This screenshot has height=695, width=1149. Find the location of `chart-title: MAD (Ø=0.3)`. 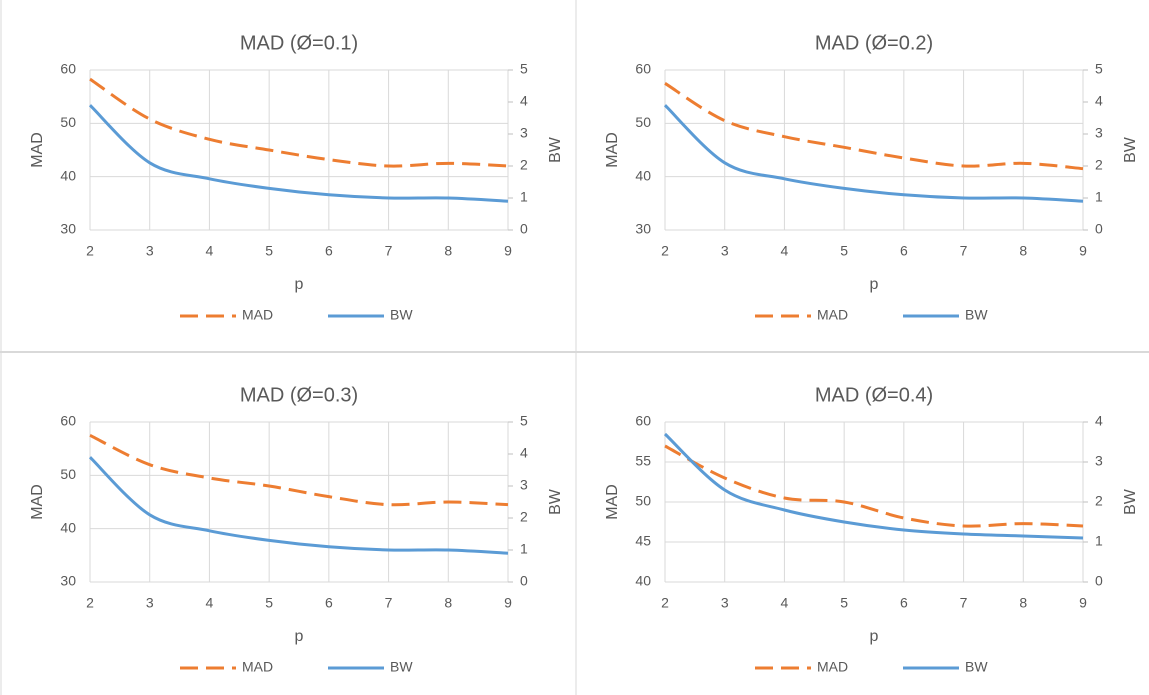

chart-title: MAD (Ø=0.3) is located at coordinates (299, 395).